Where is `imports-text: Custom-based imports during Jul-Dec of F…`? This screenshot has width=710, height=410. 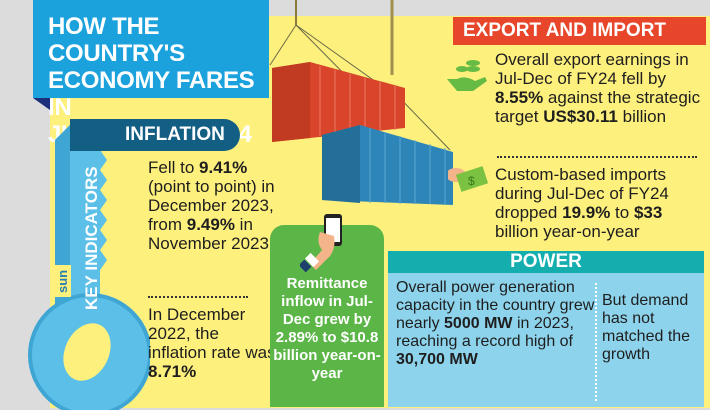
imports-text: Custom-based imports during Jul-Dec of F… is located at coordinates (582, 203).